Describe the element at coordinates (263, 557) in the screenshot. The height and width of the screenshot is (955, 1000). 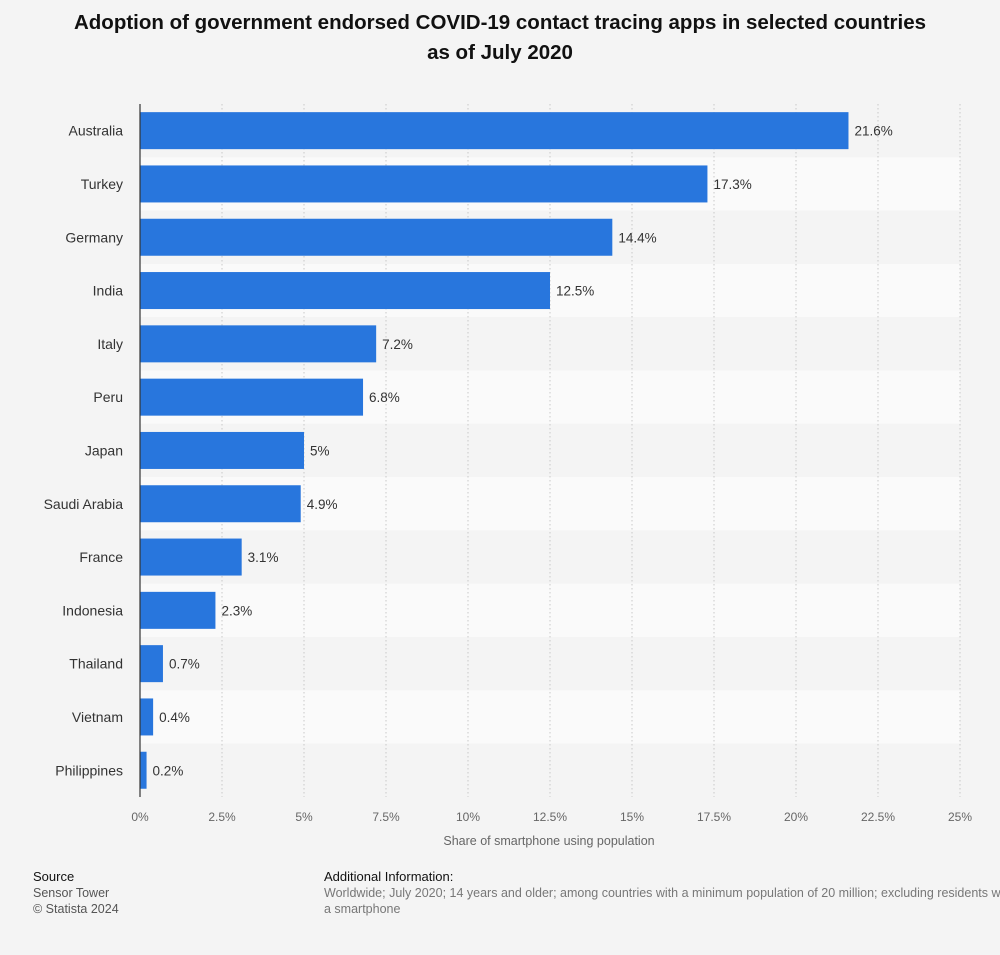
I see `value-label: 3.1%` at that location.